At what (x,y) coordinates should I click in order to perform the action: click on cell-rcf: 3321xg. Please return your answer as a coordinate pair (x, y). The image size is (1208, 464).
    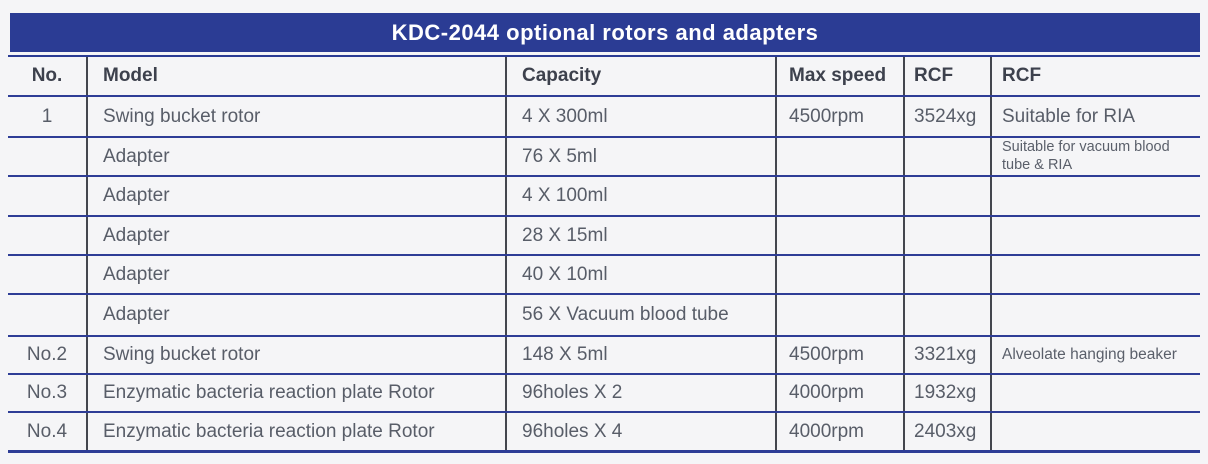
    Looking at the image, I should click on (946, 355).